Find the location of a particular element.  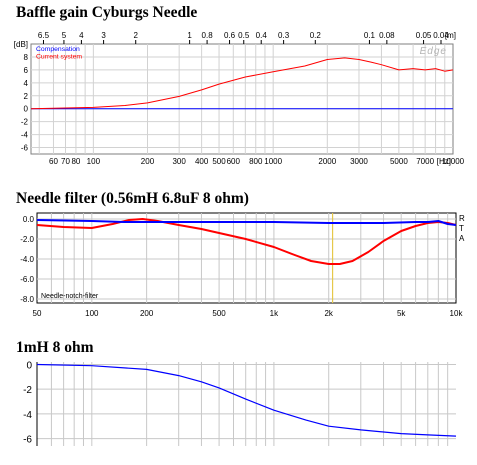

chart2-x-tick-label: 10k is located at coordinates (457, 313).